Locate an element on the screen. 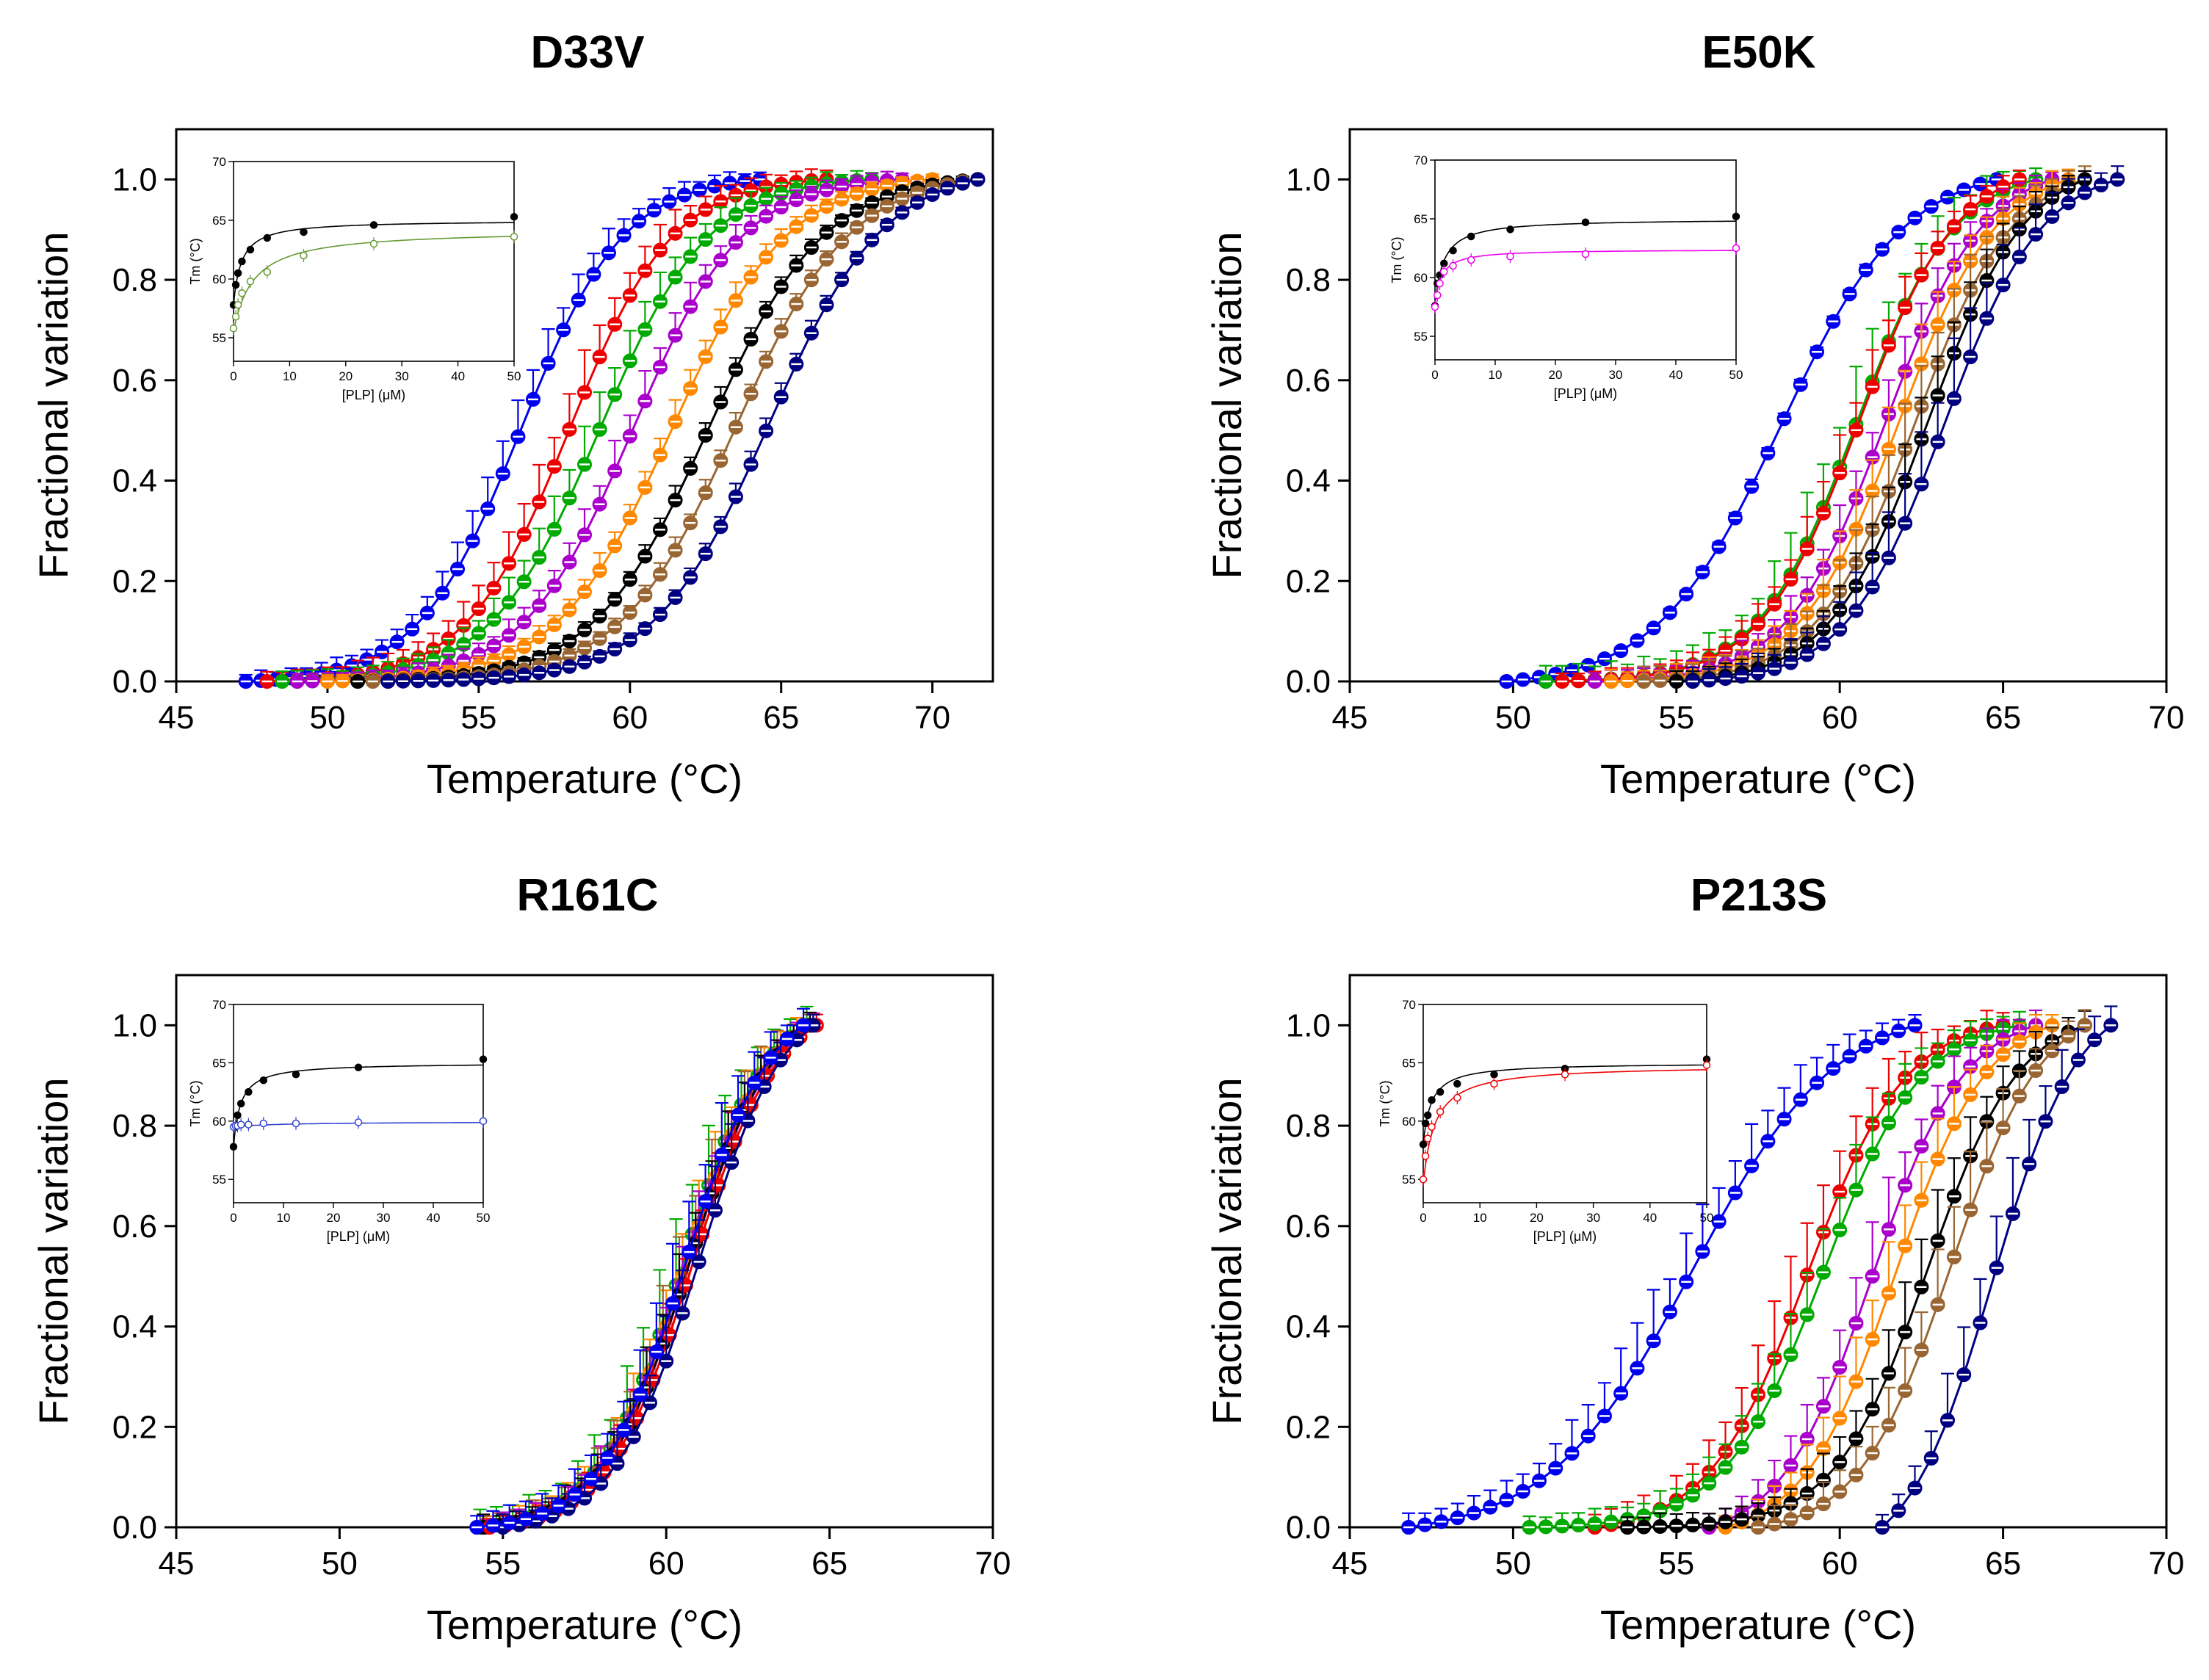 This screenshot has height=1680, width=2209. inset-series-p213s is located at coordinates (1565, 1122).